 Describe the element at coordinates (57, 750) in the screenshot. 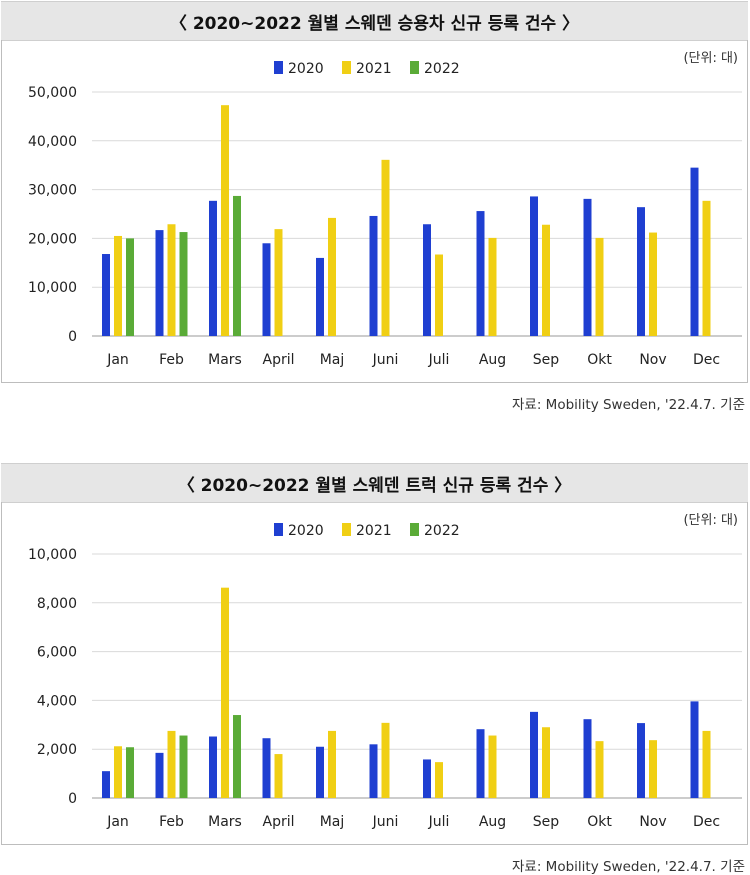

I see `y-tick-label: 2,000` at that location.